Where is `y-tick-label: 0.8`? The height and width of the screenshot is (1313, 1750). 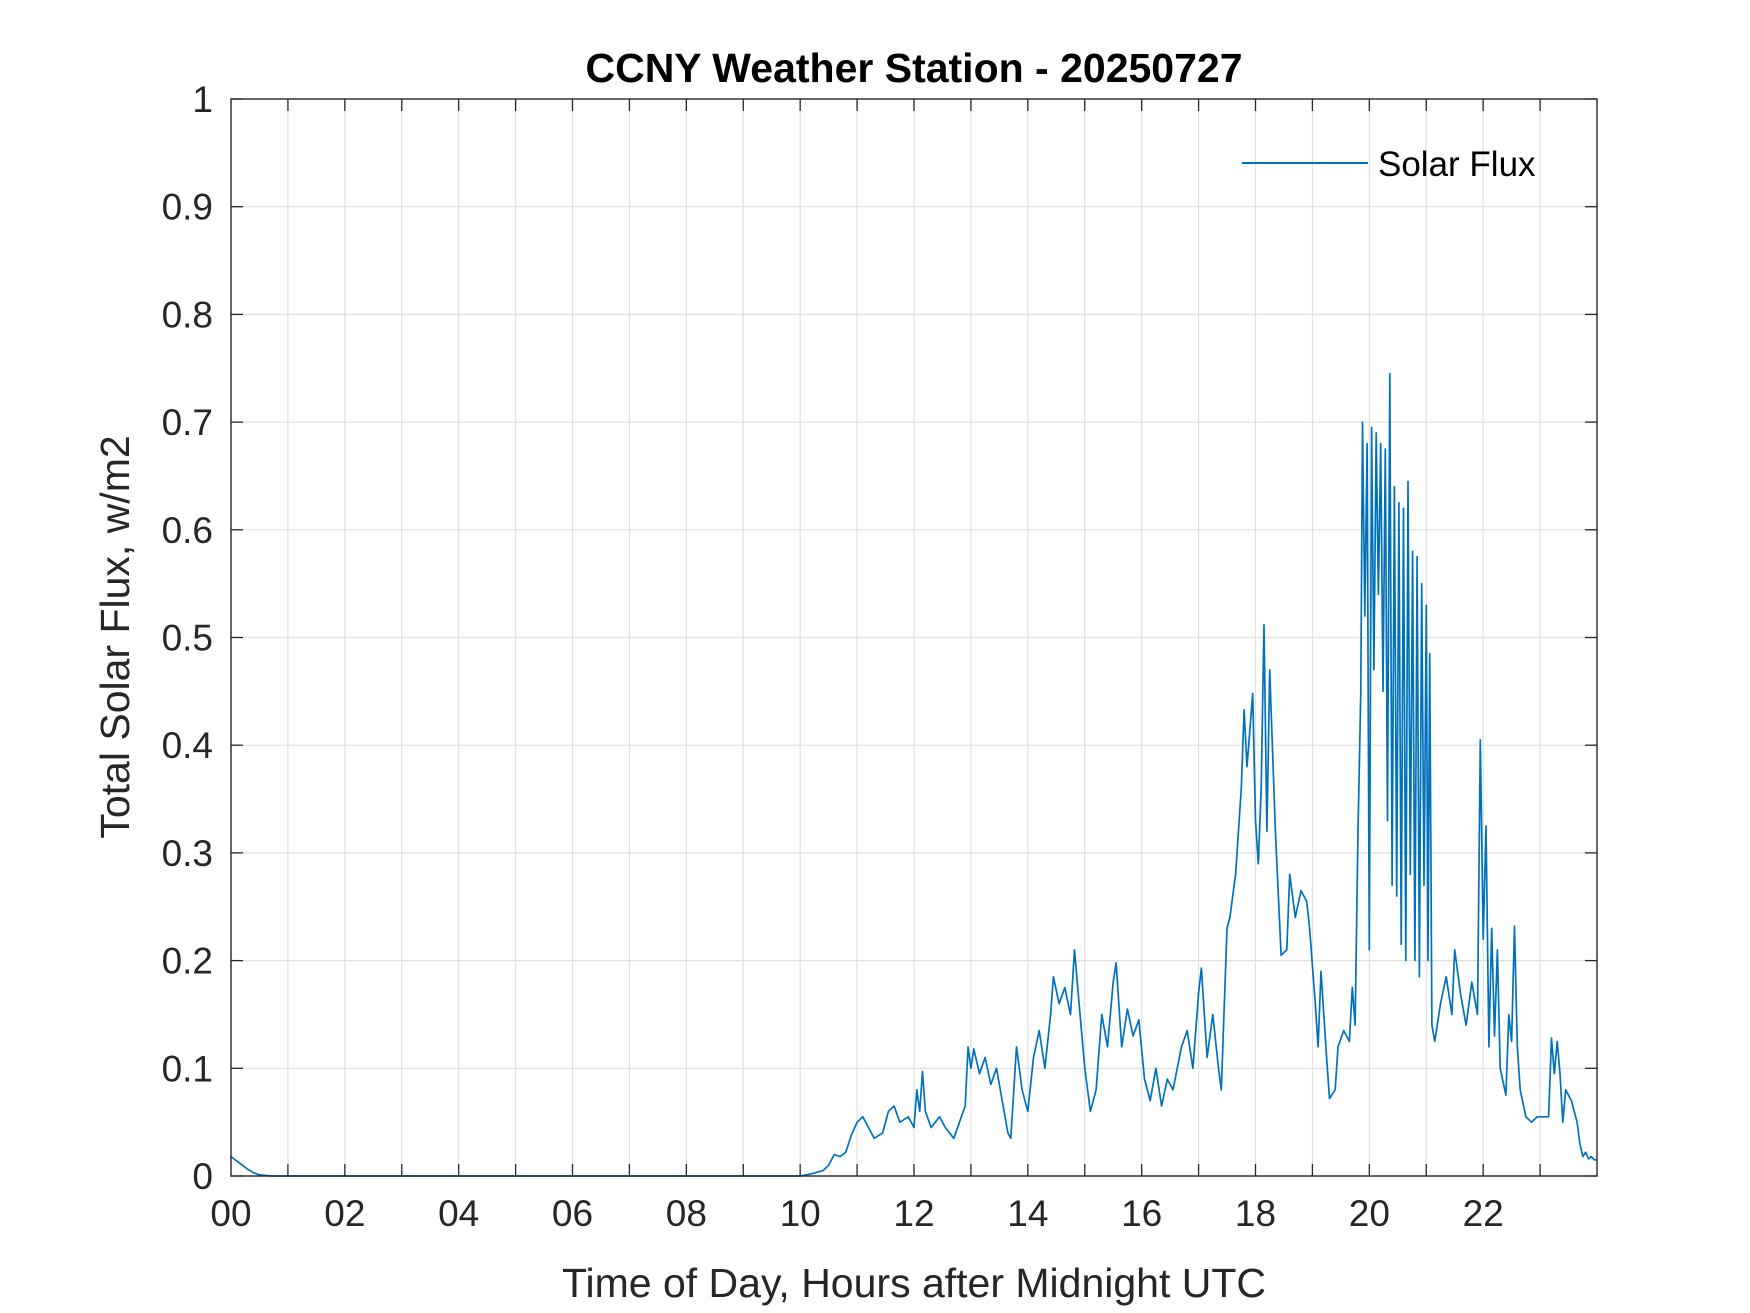 y-tick-label: 0.8 is located at coordinates (187, 314).